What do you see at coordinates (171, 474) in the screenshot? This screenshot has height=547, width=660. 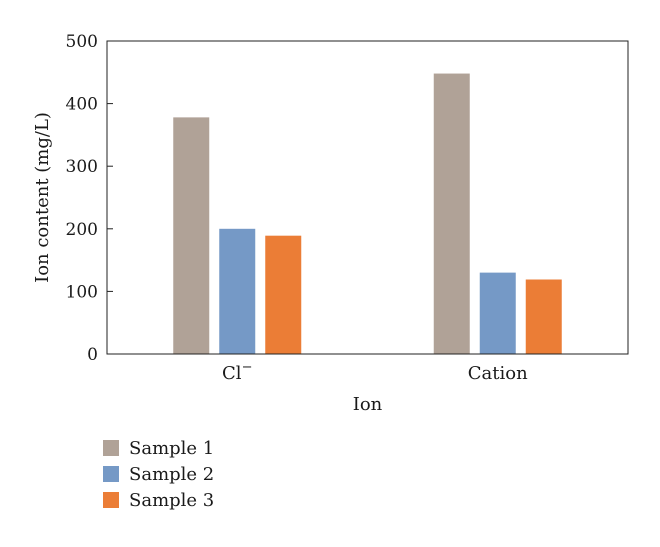 I see `legend-label: Sample 2` at bounding box center [171, 474].